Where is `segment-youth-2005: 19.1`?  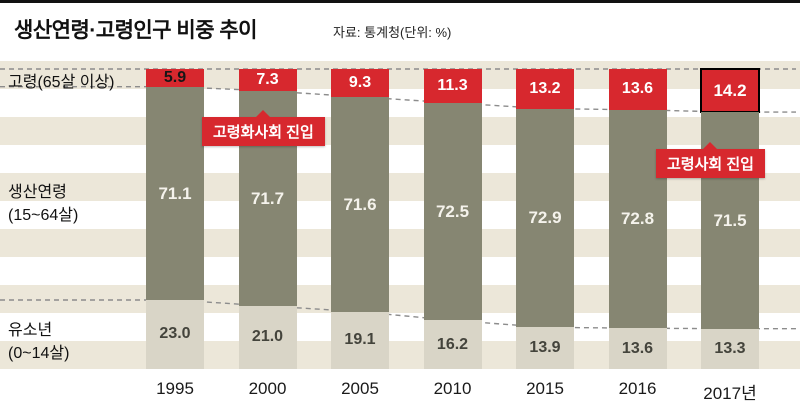 segment-youth-2005: 19.1 is located at coordinates (360, 340).